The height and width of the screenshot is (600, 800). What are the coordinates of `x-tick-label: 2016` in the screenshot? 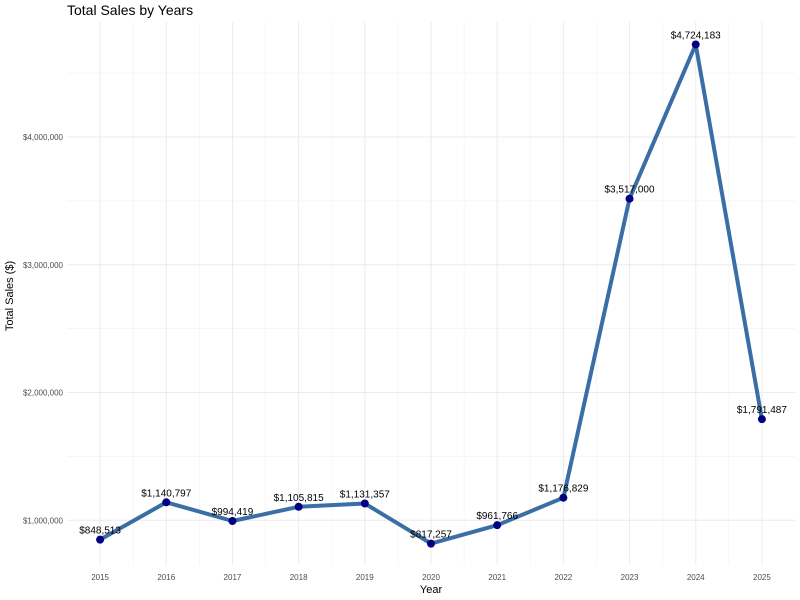 It's located at (166, 577).